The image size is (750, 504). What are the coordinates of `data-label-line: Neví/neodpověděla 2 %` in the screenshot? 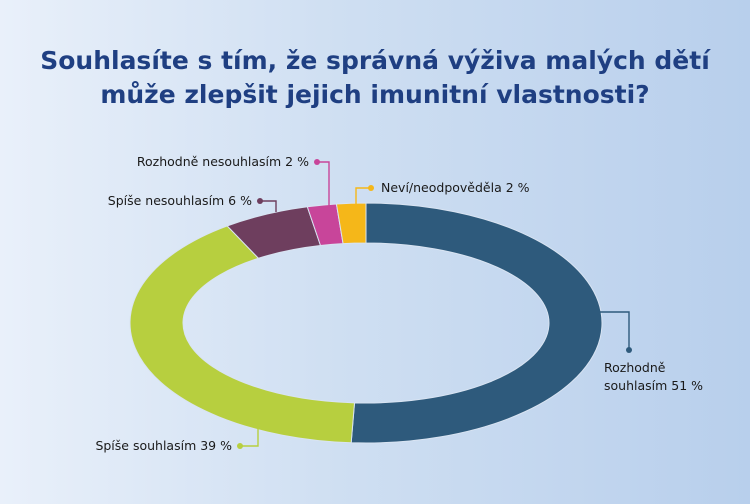 It's located at (455, 187).